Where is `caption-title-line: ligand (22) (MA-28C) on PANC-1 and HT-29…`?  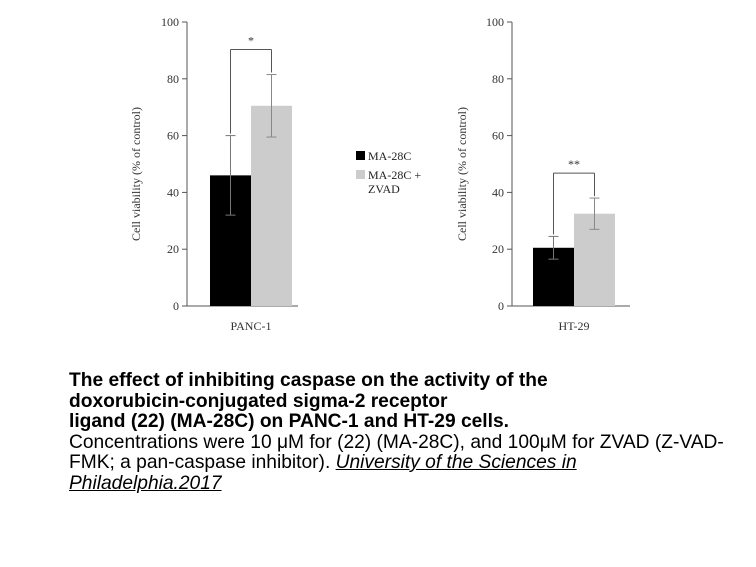
caption-title-line: ligand (22) (MA-28C) on PANC-1 and HT-29… is located at coordinates (289, 421).